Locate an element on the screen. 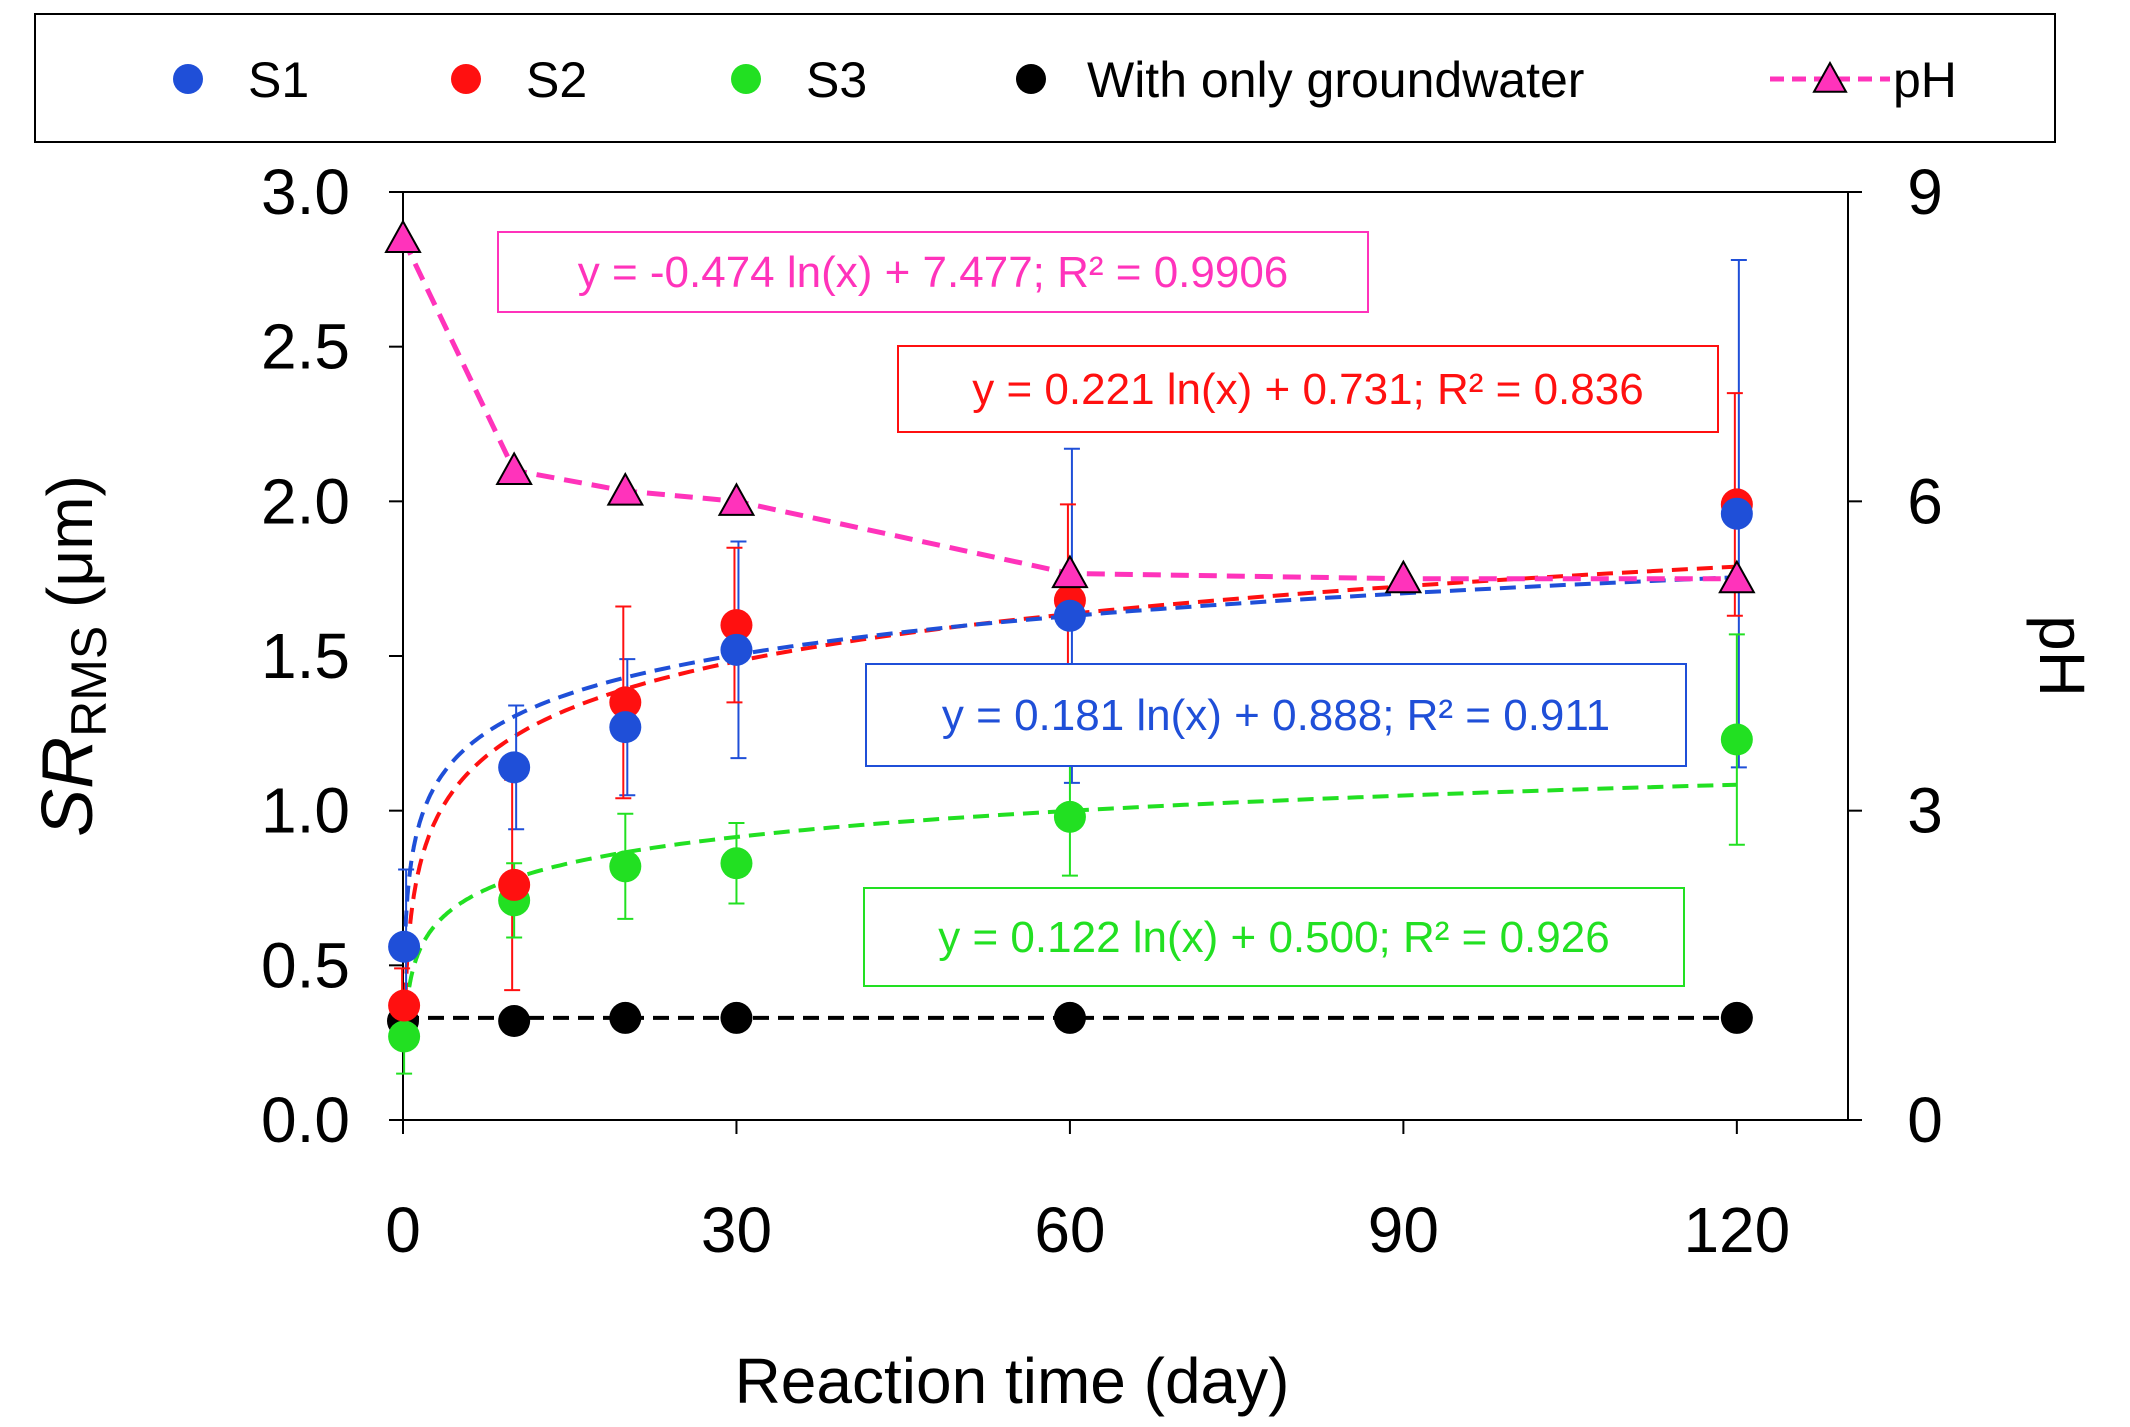 The height and width of the screenshot is (1427, 2130). fit-curve-s3 is located at coordinates (1069, 909).